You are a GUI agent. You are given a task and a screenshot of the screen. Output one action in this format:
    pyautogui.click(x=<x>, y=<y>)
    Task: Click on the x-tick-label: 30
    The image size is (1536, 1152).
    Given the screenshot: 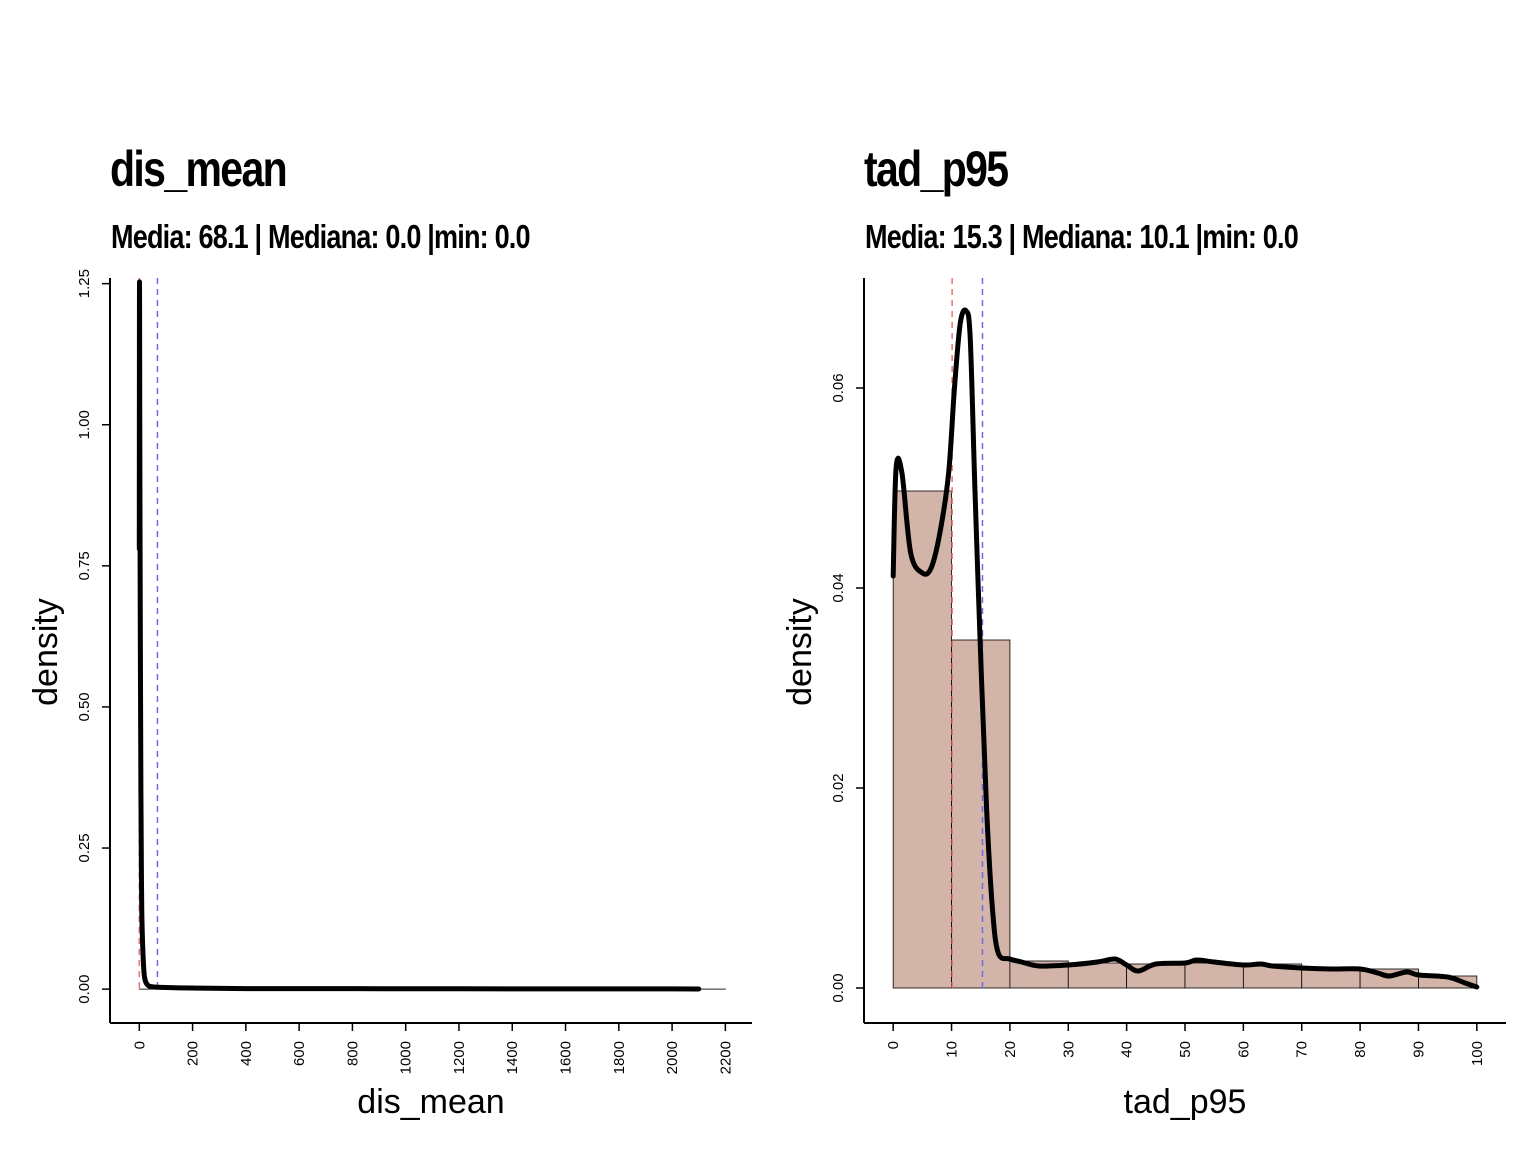 What is the action you would take?
    pyautogui.click(x=1068, y=1049)
    